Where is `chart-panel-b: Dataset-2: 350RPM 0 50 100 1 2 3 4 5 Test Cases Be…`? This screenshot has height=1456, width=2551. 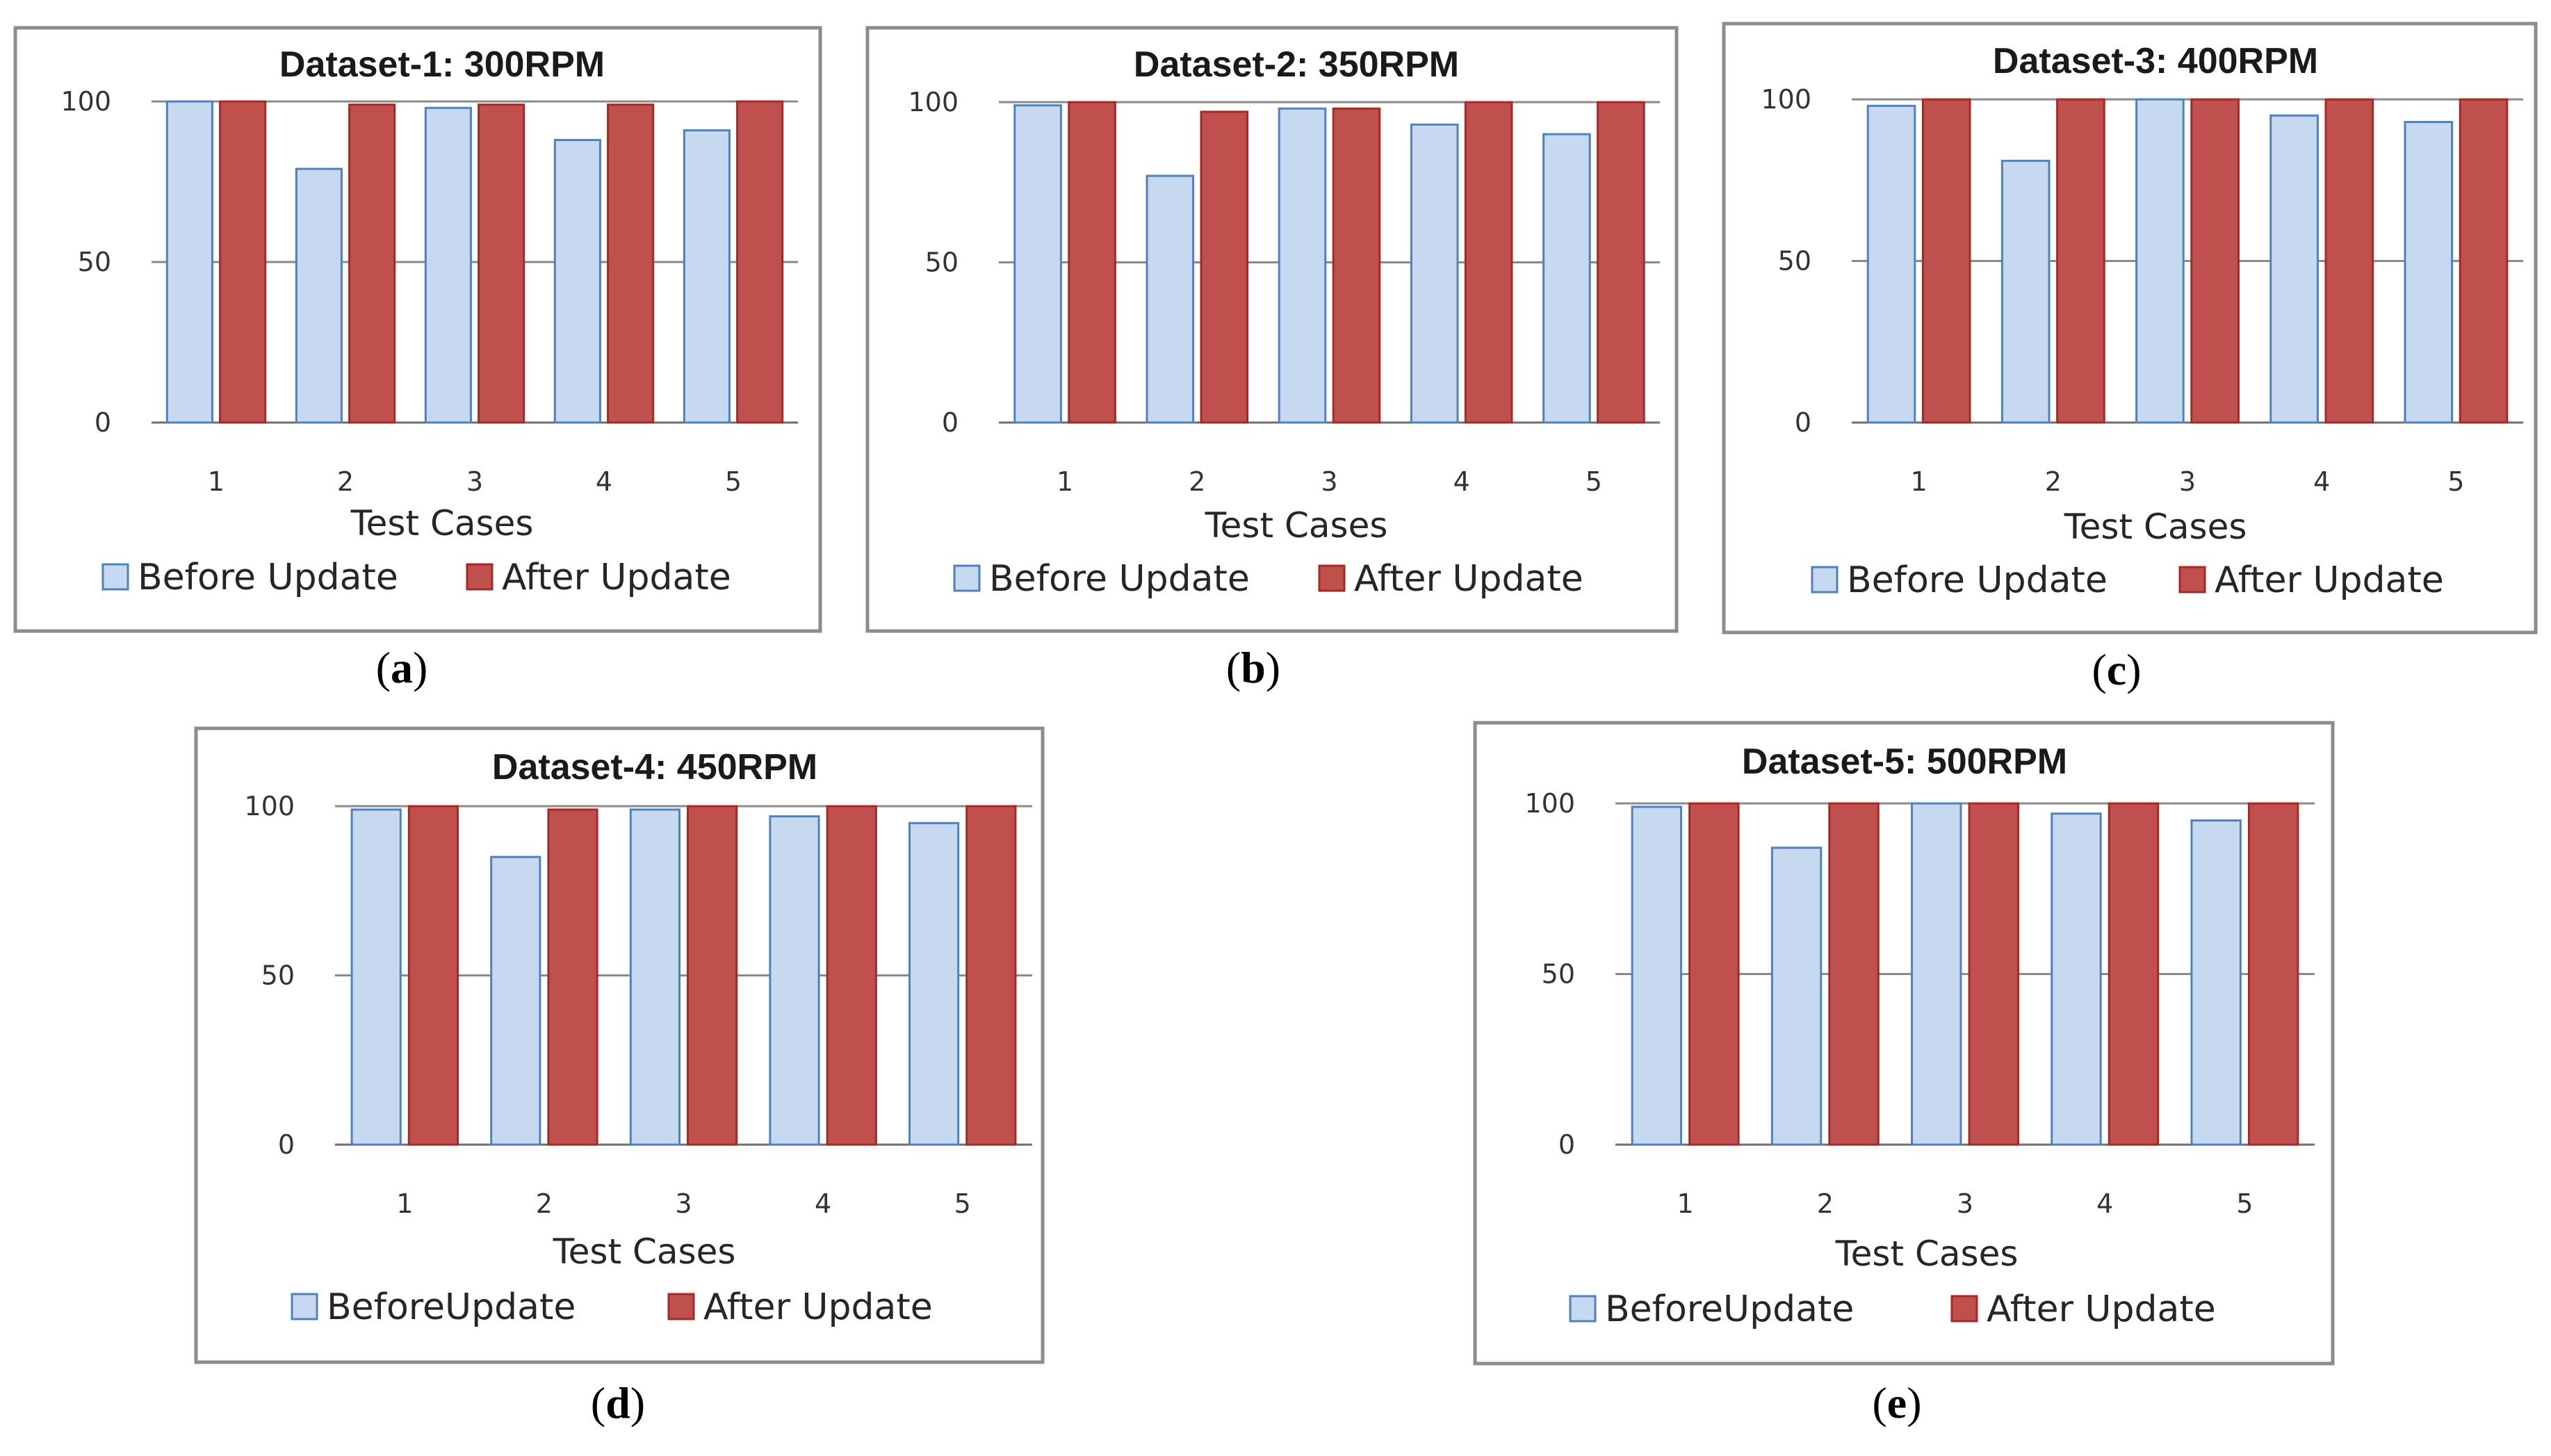 chart-panel-b: Dataset-2: 350RPM 0 50 100 1 2 3 4 5 Test Cases Be… is located at coordinates (1272, 359).